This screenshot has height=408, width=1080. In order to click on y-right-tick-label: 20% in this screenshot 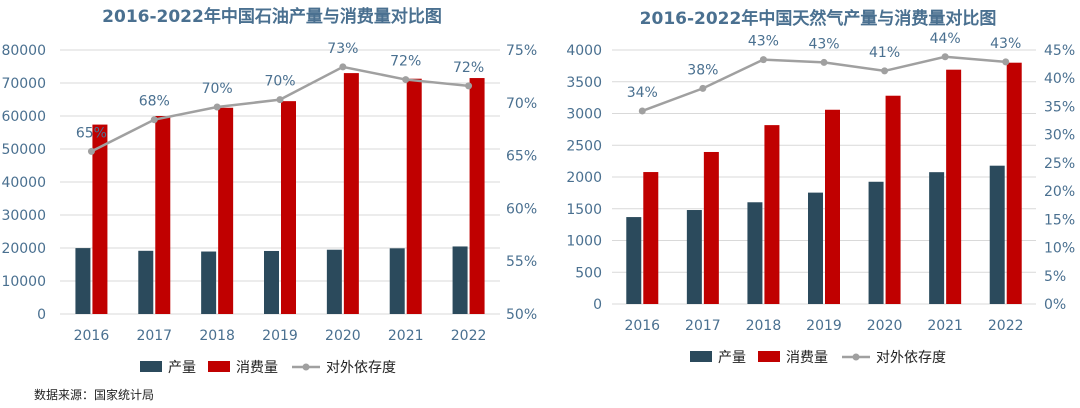, I will do `click(1059, 192)`.